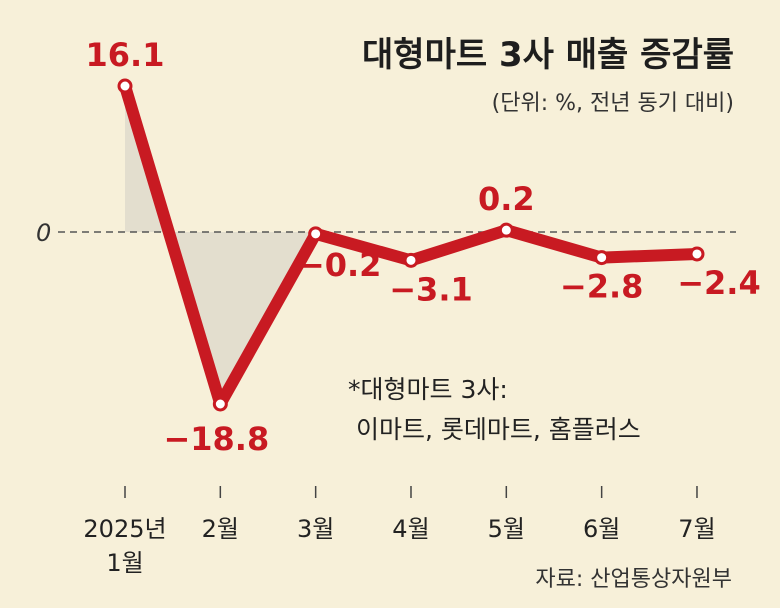  Describe the element at coordinates (315, 529) in the screenshot. I see `x-tick-label: 3월` at that location.